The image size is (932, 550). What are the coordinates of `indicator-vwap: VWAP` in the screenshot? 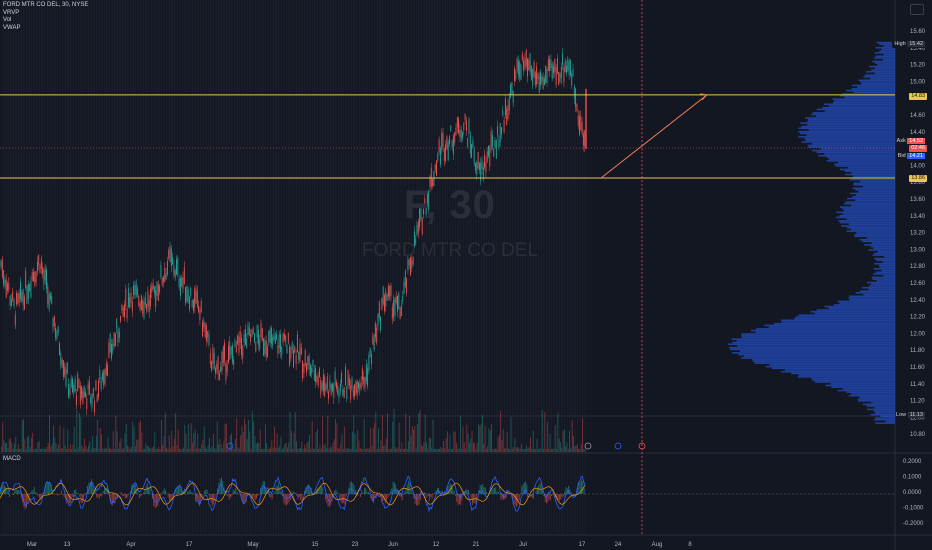 It's located at (12, 27).